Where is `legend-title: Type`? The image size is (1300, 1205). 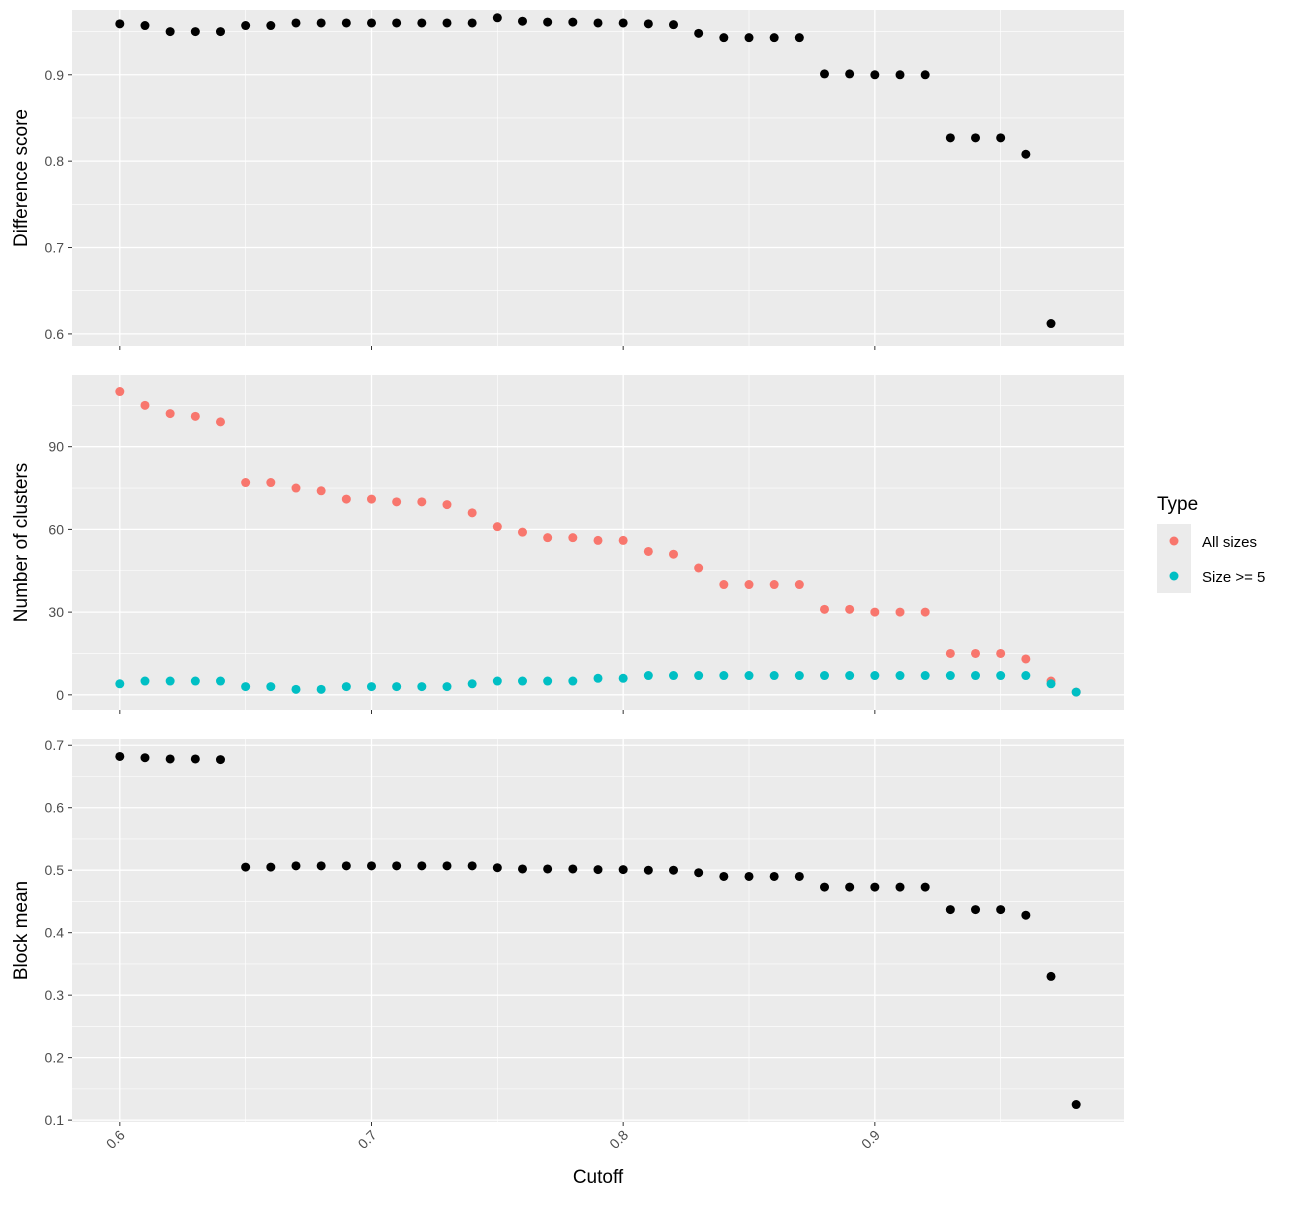
legend-title: Type is located at coordinates (1177, 504).